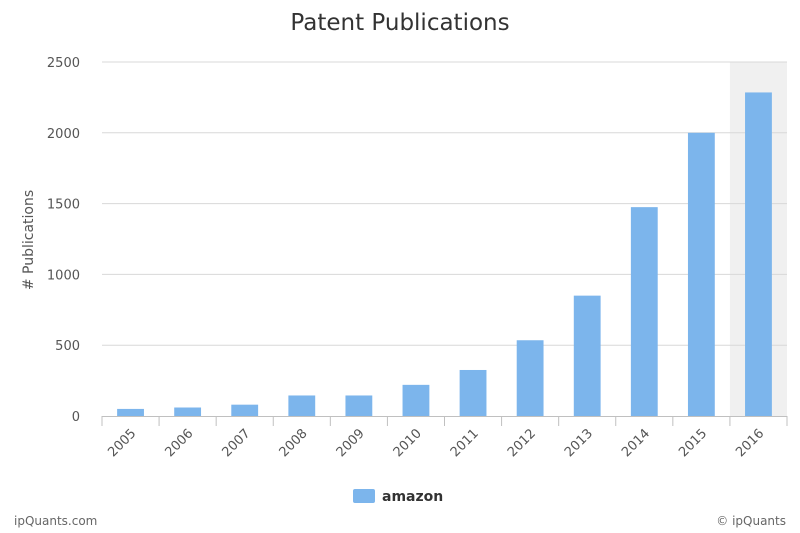 The width and height of the screenshot is (800, 533). Describe the element at coordinates (237, 443) in the screenshot. I see `x-tick-label: 2007` at that location.